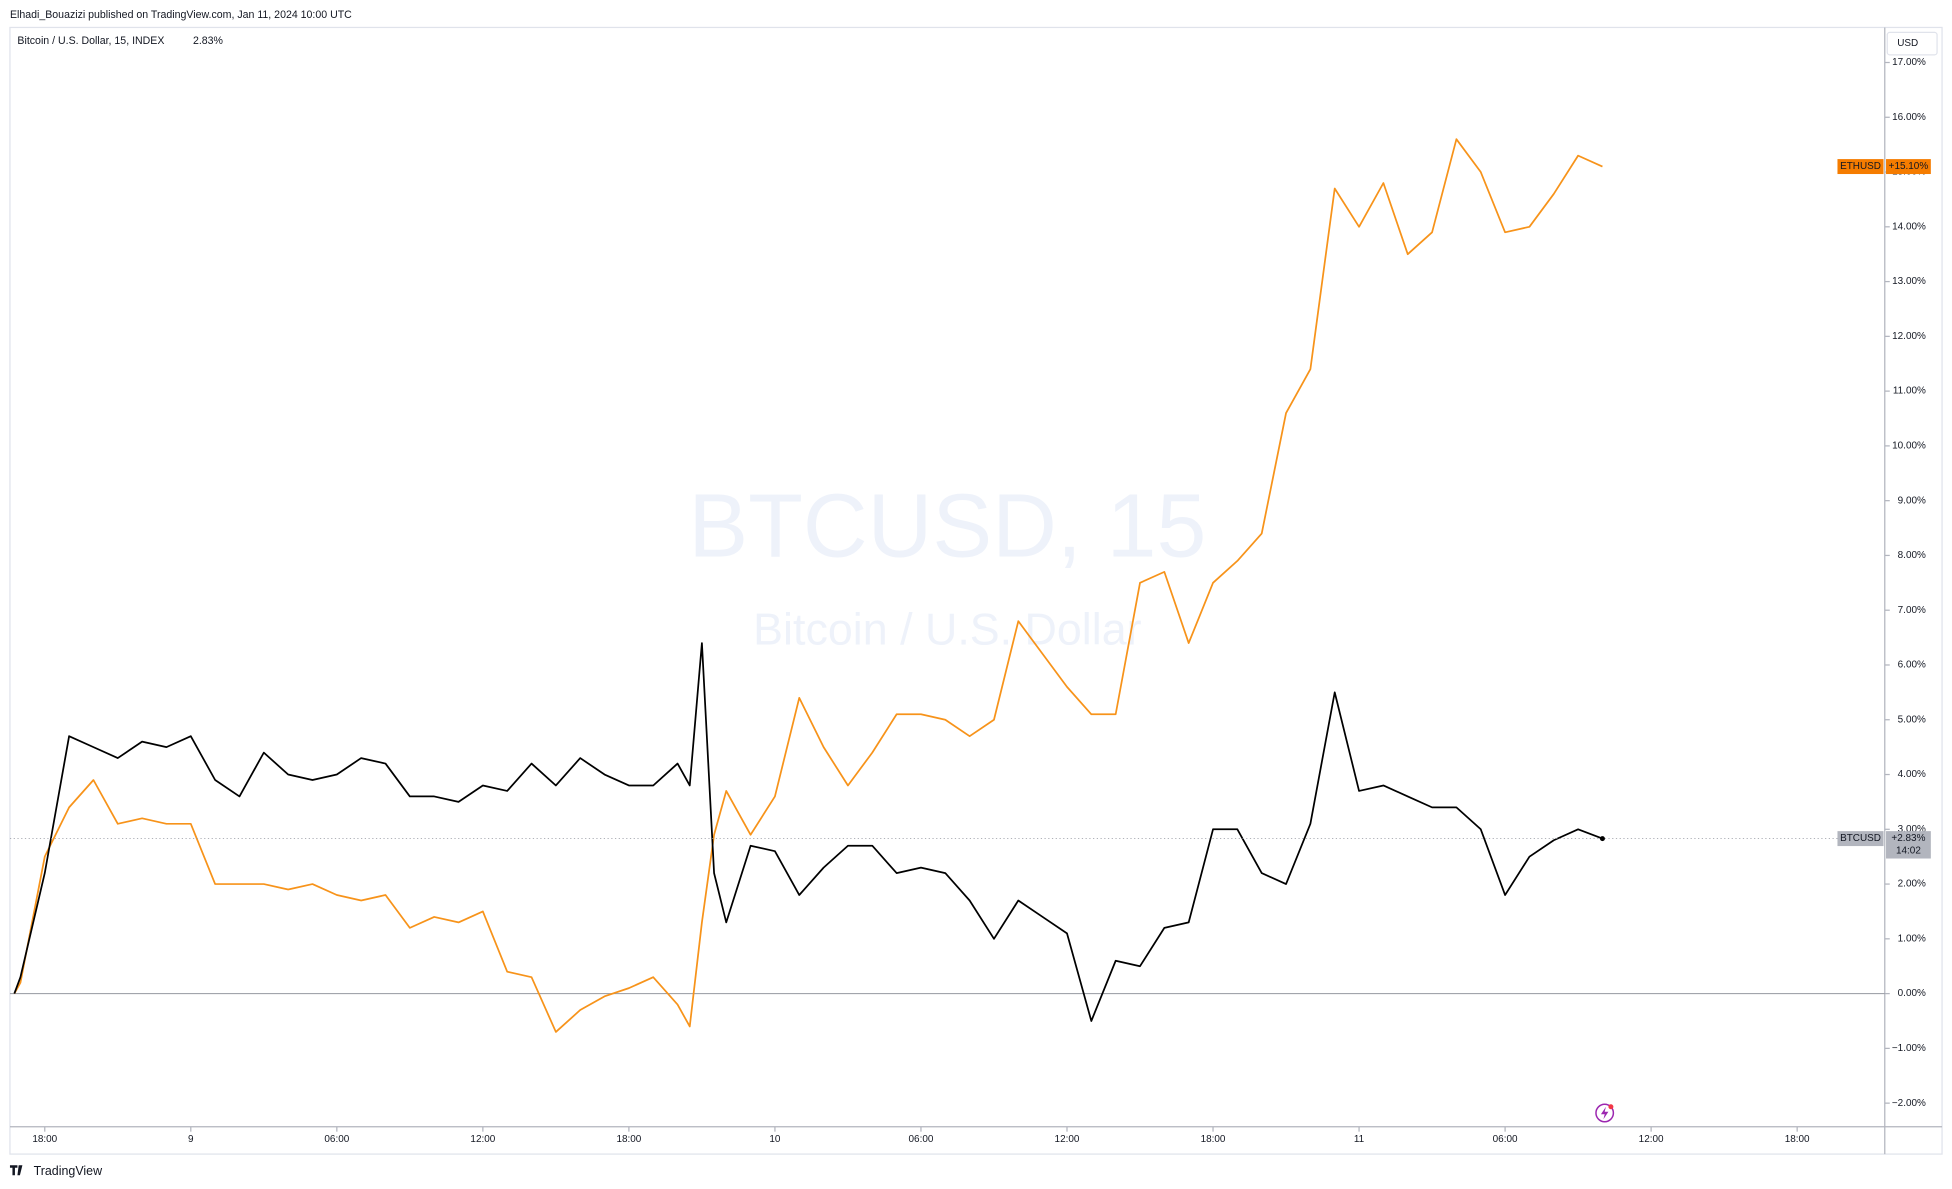  Describe the element at coordinates (16, 1170) in the screenshot. I see `logo` at that location.